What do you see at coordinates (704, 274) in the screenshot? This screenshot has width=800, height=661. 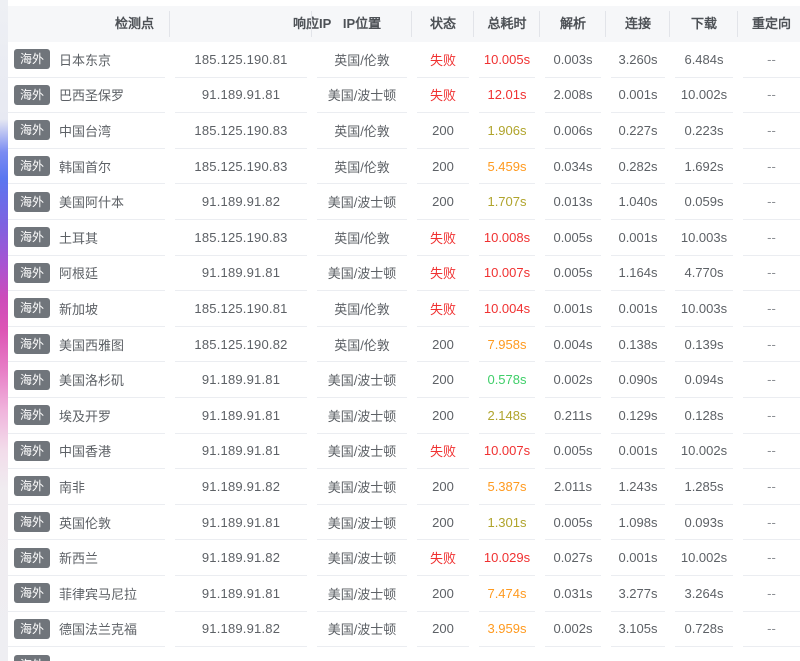 I see `download-time: 4.770s` at bounding box center [704, 274].